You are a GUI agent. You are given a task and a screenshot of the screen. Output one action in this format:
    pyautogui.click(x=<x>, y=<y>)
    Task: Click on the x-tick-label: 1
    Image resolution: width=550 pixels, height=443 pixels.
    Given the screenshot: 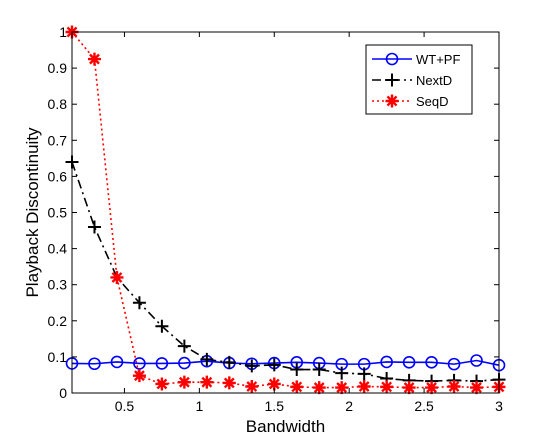 What is the action you would take?
    pyautogui.click(x=199, y=406)
    